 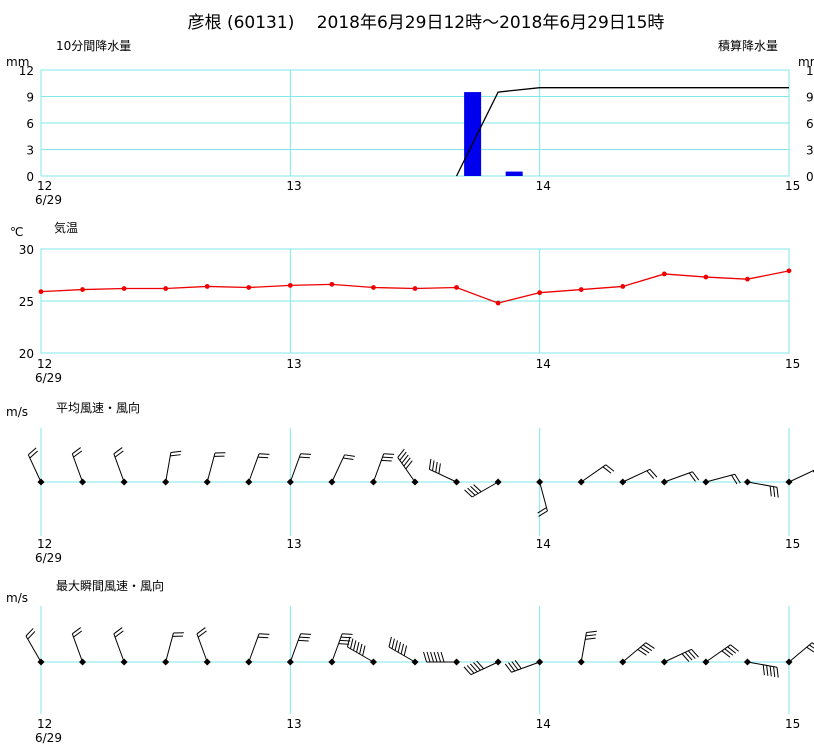 I want to click on y-tick-label: 12, so click(x=26, y=71).